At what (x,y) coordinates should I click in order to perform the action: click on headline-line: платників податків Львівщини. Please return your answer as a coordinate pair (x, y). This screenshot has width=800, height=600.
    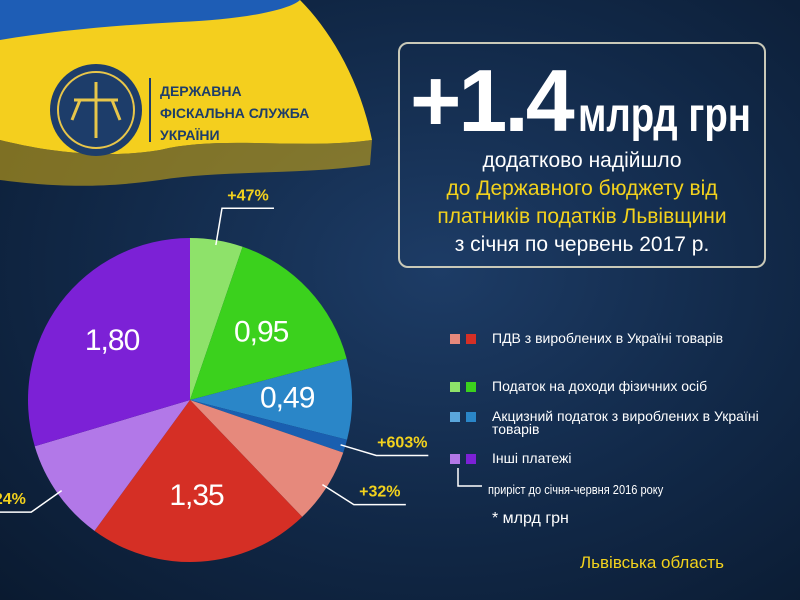
    Looking at the image, I should click on (582, 216).